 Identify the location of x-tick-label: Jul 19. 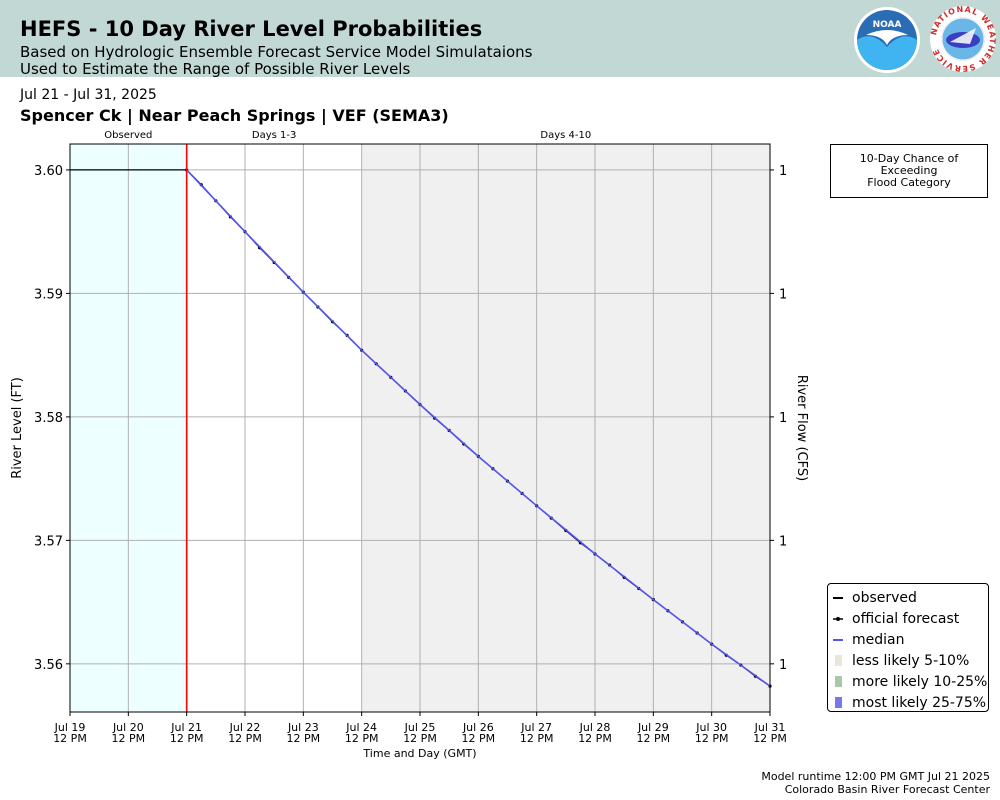
(70, 727).